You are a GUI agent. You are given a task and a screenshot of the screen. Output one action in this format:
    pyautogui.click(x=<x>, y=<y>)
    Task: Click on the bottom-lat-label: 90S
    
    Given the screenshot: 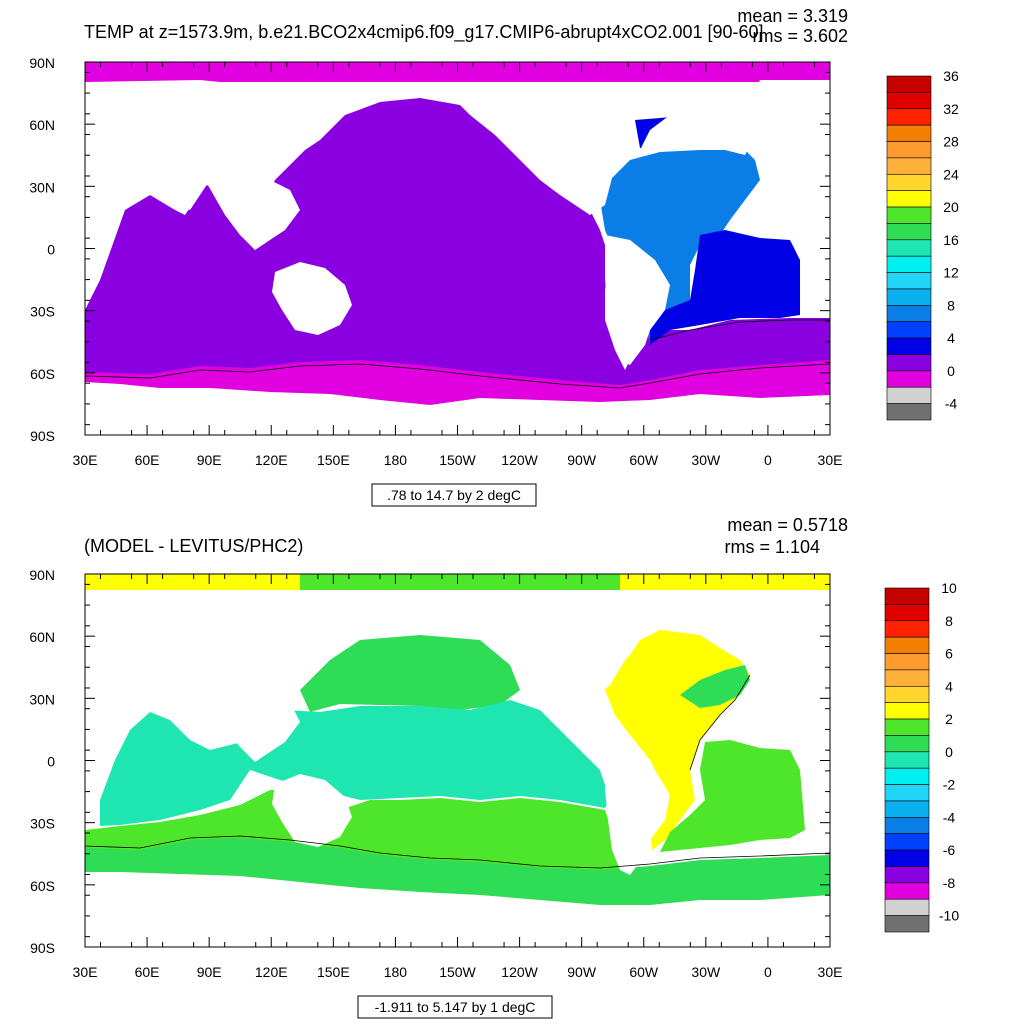 What is the action you would take?
    pyautogui.click(x=42, y=948)
    